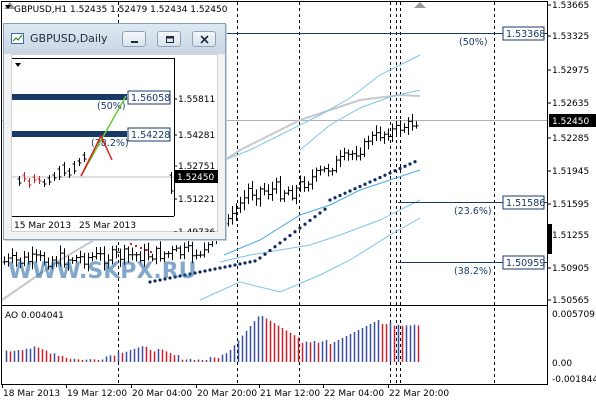 The image size is (596, 400). What do you see at coordinates (196, 230) in the screenshot?
I see `daily-price-tick-label: 1.49736` at bounding box center [196, 230].